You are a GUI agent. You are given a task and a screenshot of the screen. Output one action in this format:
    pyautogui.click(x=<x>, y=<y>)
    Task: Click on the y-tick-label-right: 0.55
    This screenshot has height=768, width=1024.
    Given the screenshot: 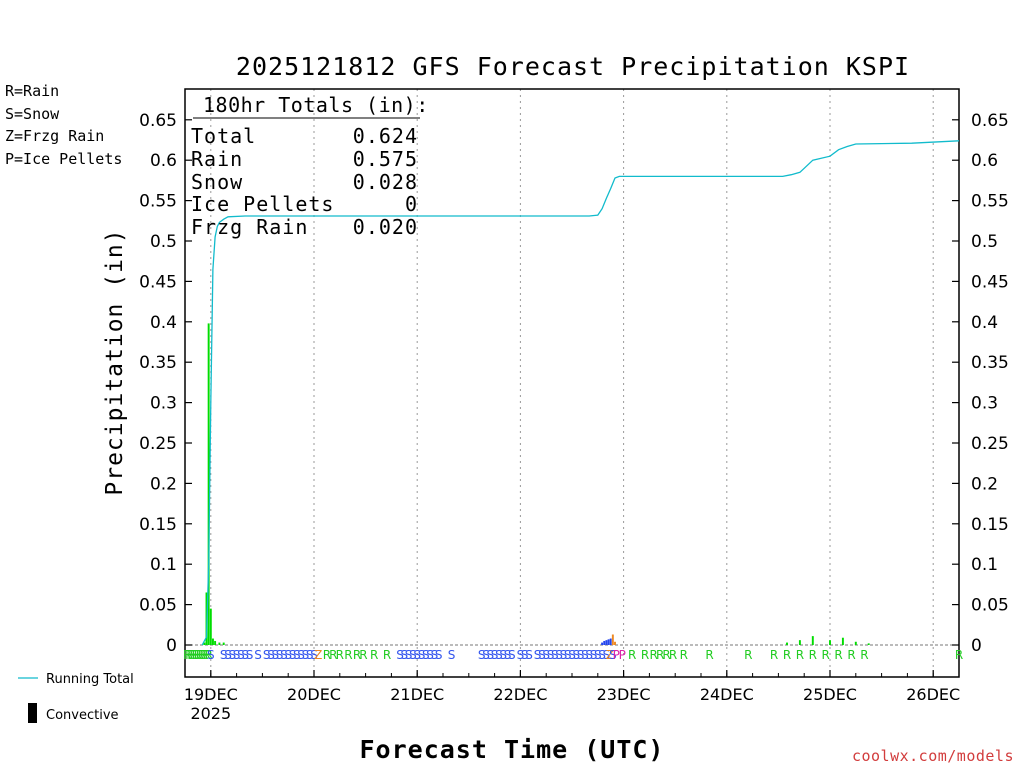 What is the action you would take?
    pyautogui.click(x=990, y=202)
    